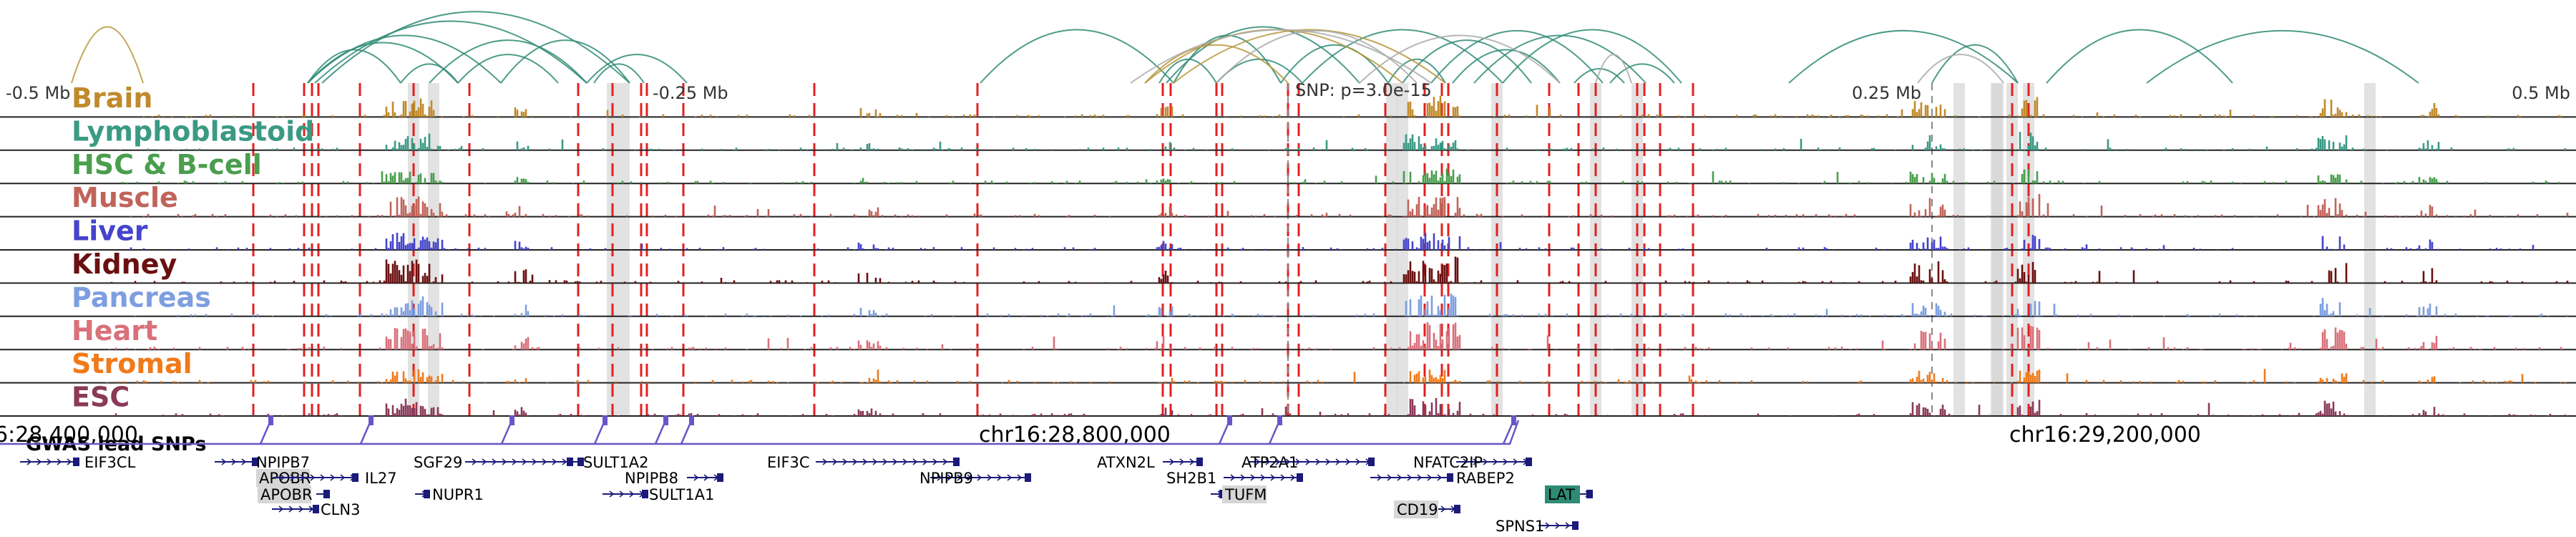 The image size is (2576, 537). I want to click on chromatin-loop-arcs, so click(1245, 47).